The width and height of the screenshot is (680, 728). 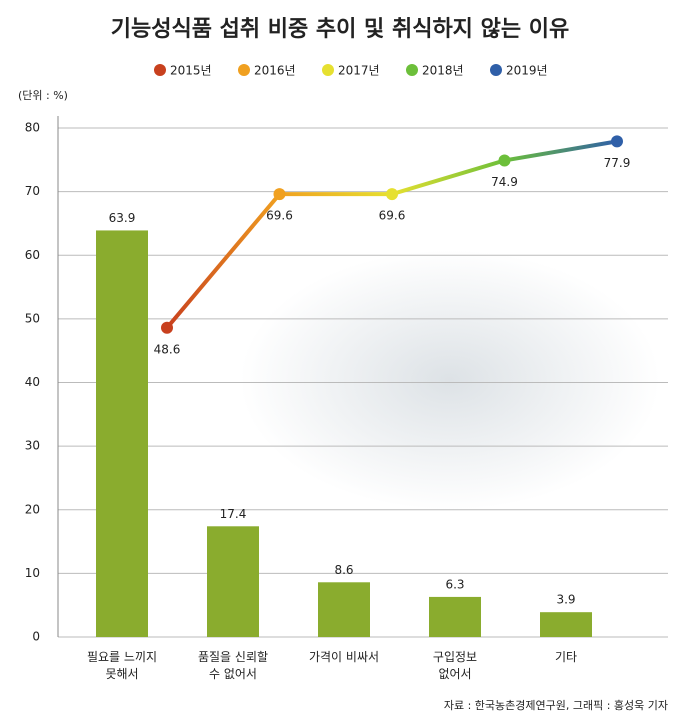 I want to click on y-tick-label: 70, so click(x=32, y=191).